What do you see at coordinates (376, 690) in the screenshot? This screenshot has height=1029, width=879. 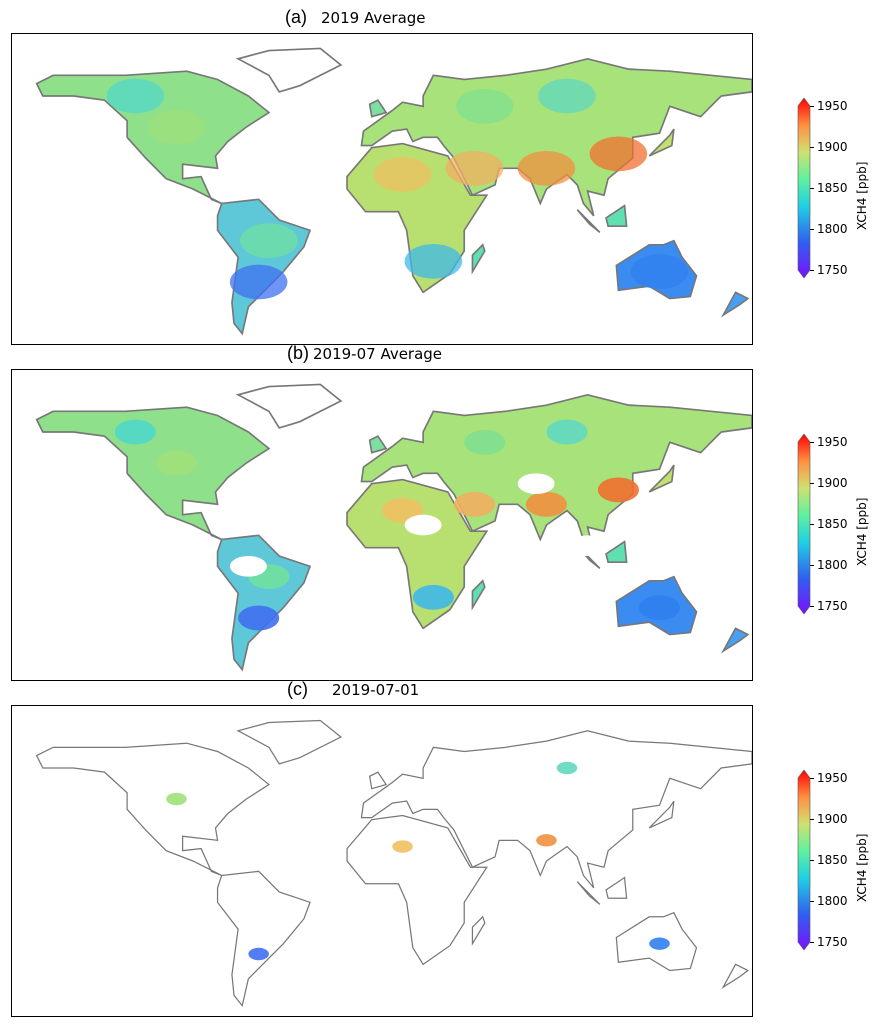 I see `panel-title-text: 2019-07-01` at bounding box center [376, 690].